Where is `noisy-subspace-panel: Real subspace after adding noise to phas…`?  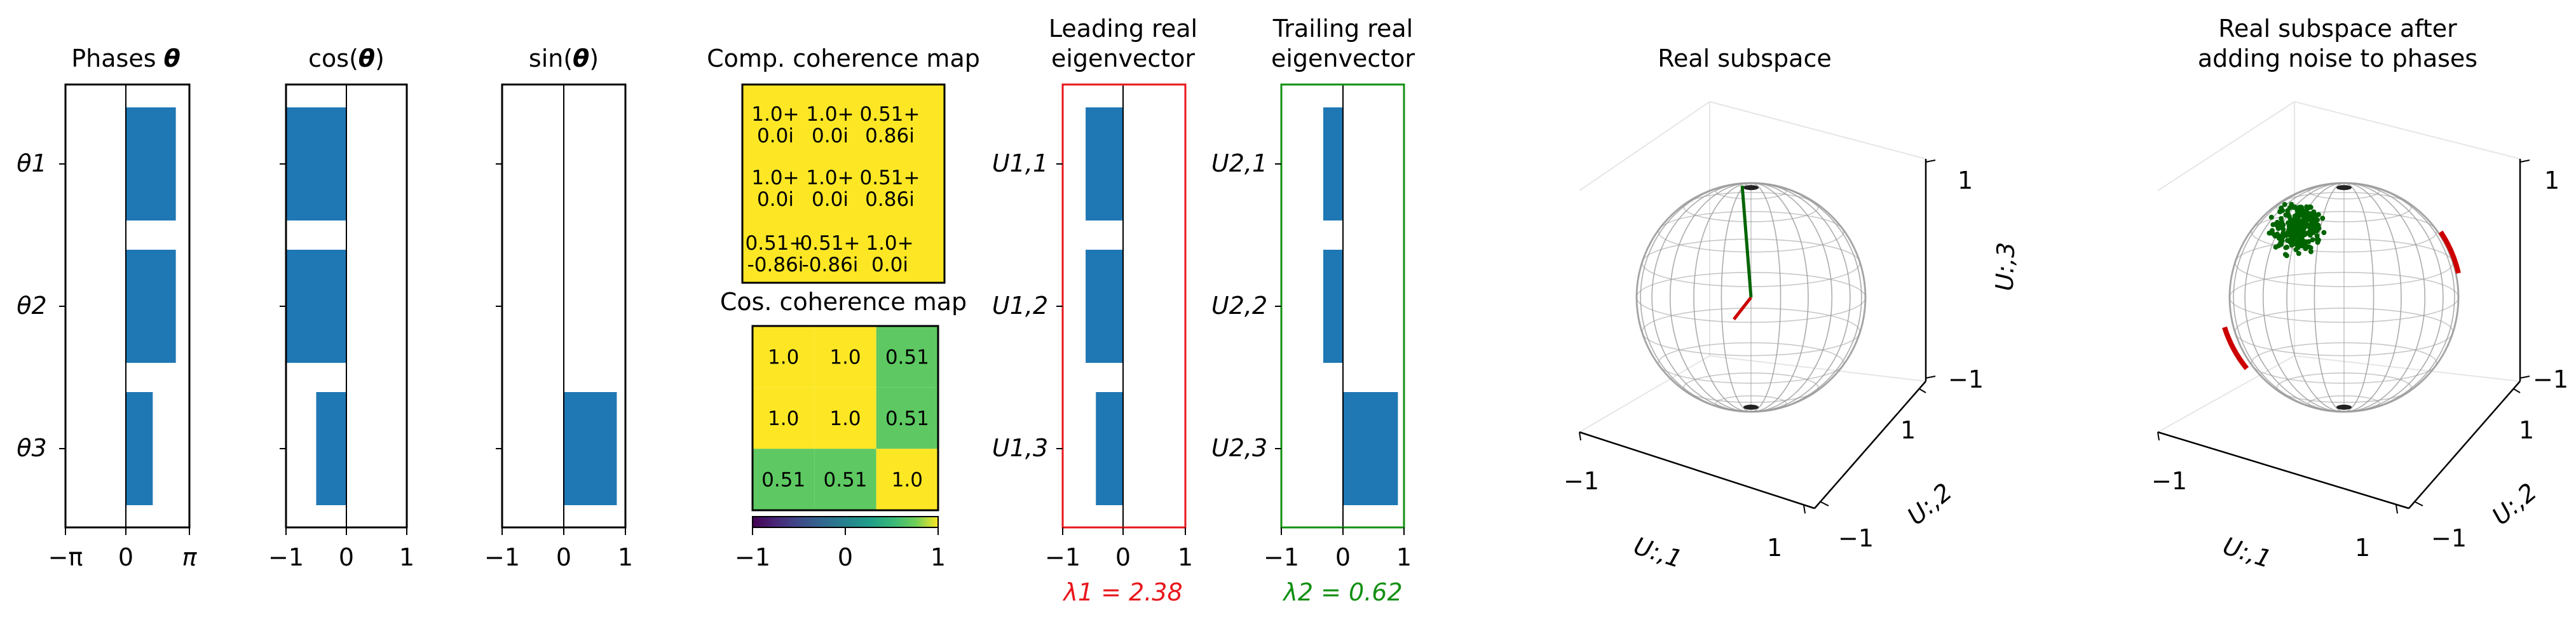
noisy-subspace-panel: Real subspace after adding noise to phas… is located at coordinates (2359, 294).